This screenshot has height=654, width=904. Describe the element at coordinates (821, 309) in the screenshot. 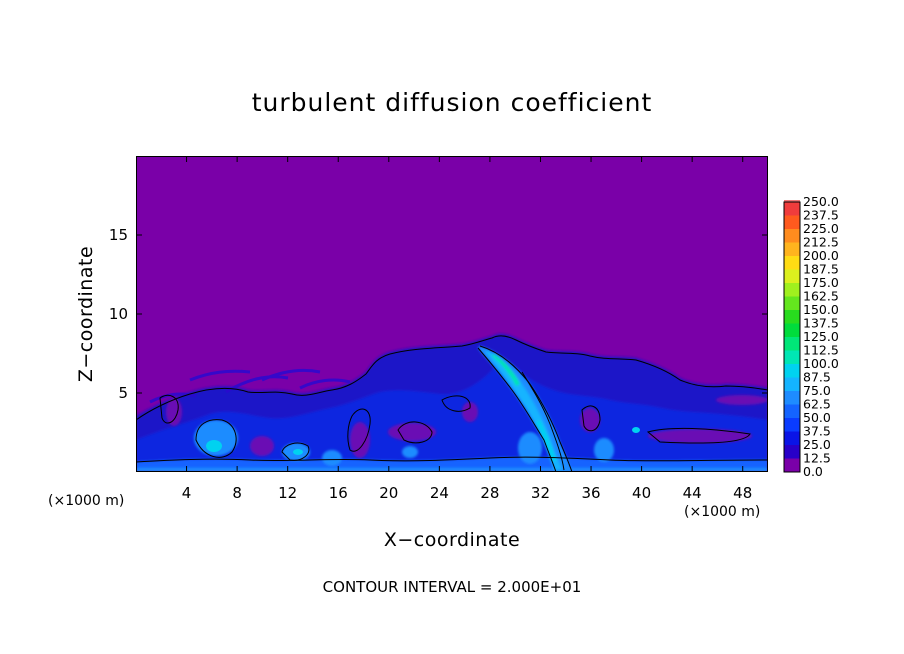

I see `colorbar-level-label: 150.0` at that location.